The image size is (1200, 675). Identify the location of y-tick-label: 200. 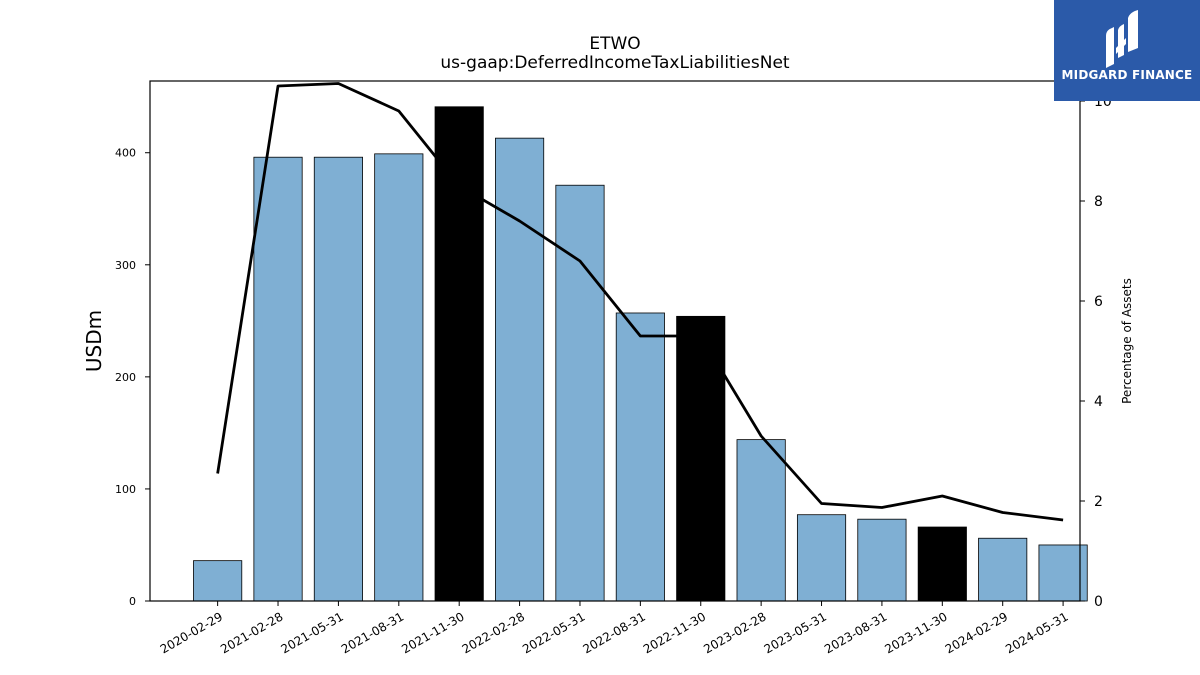
(125, 377).